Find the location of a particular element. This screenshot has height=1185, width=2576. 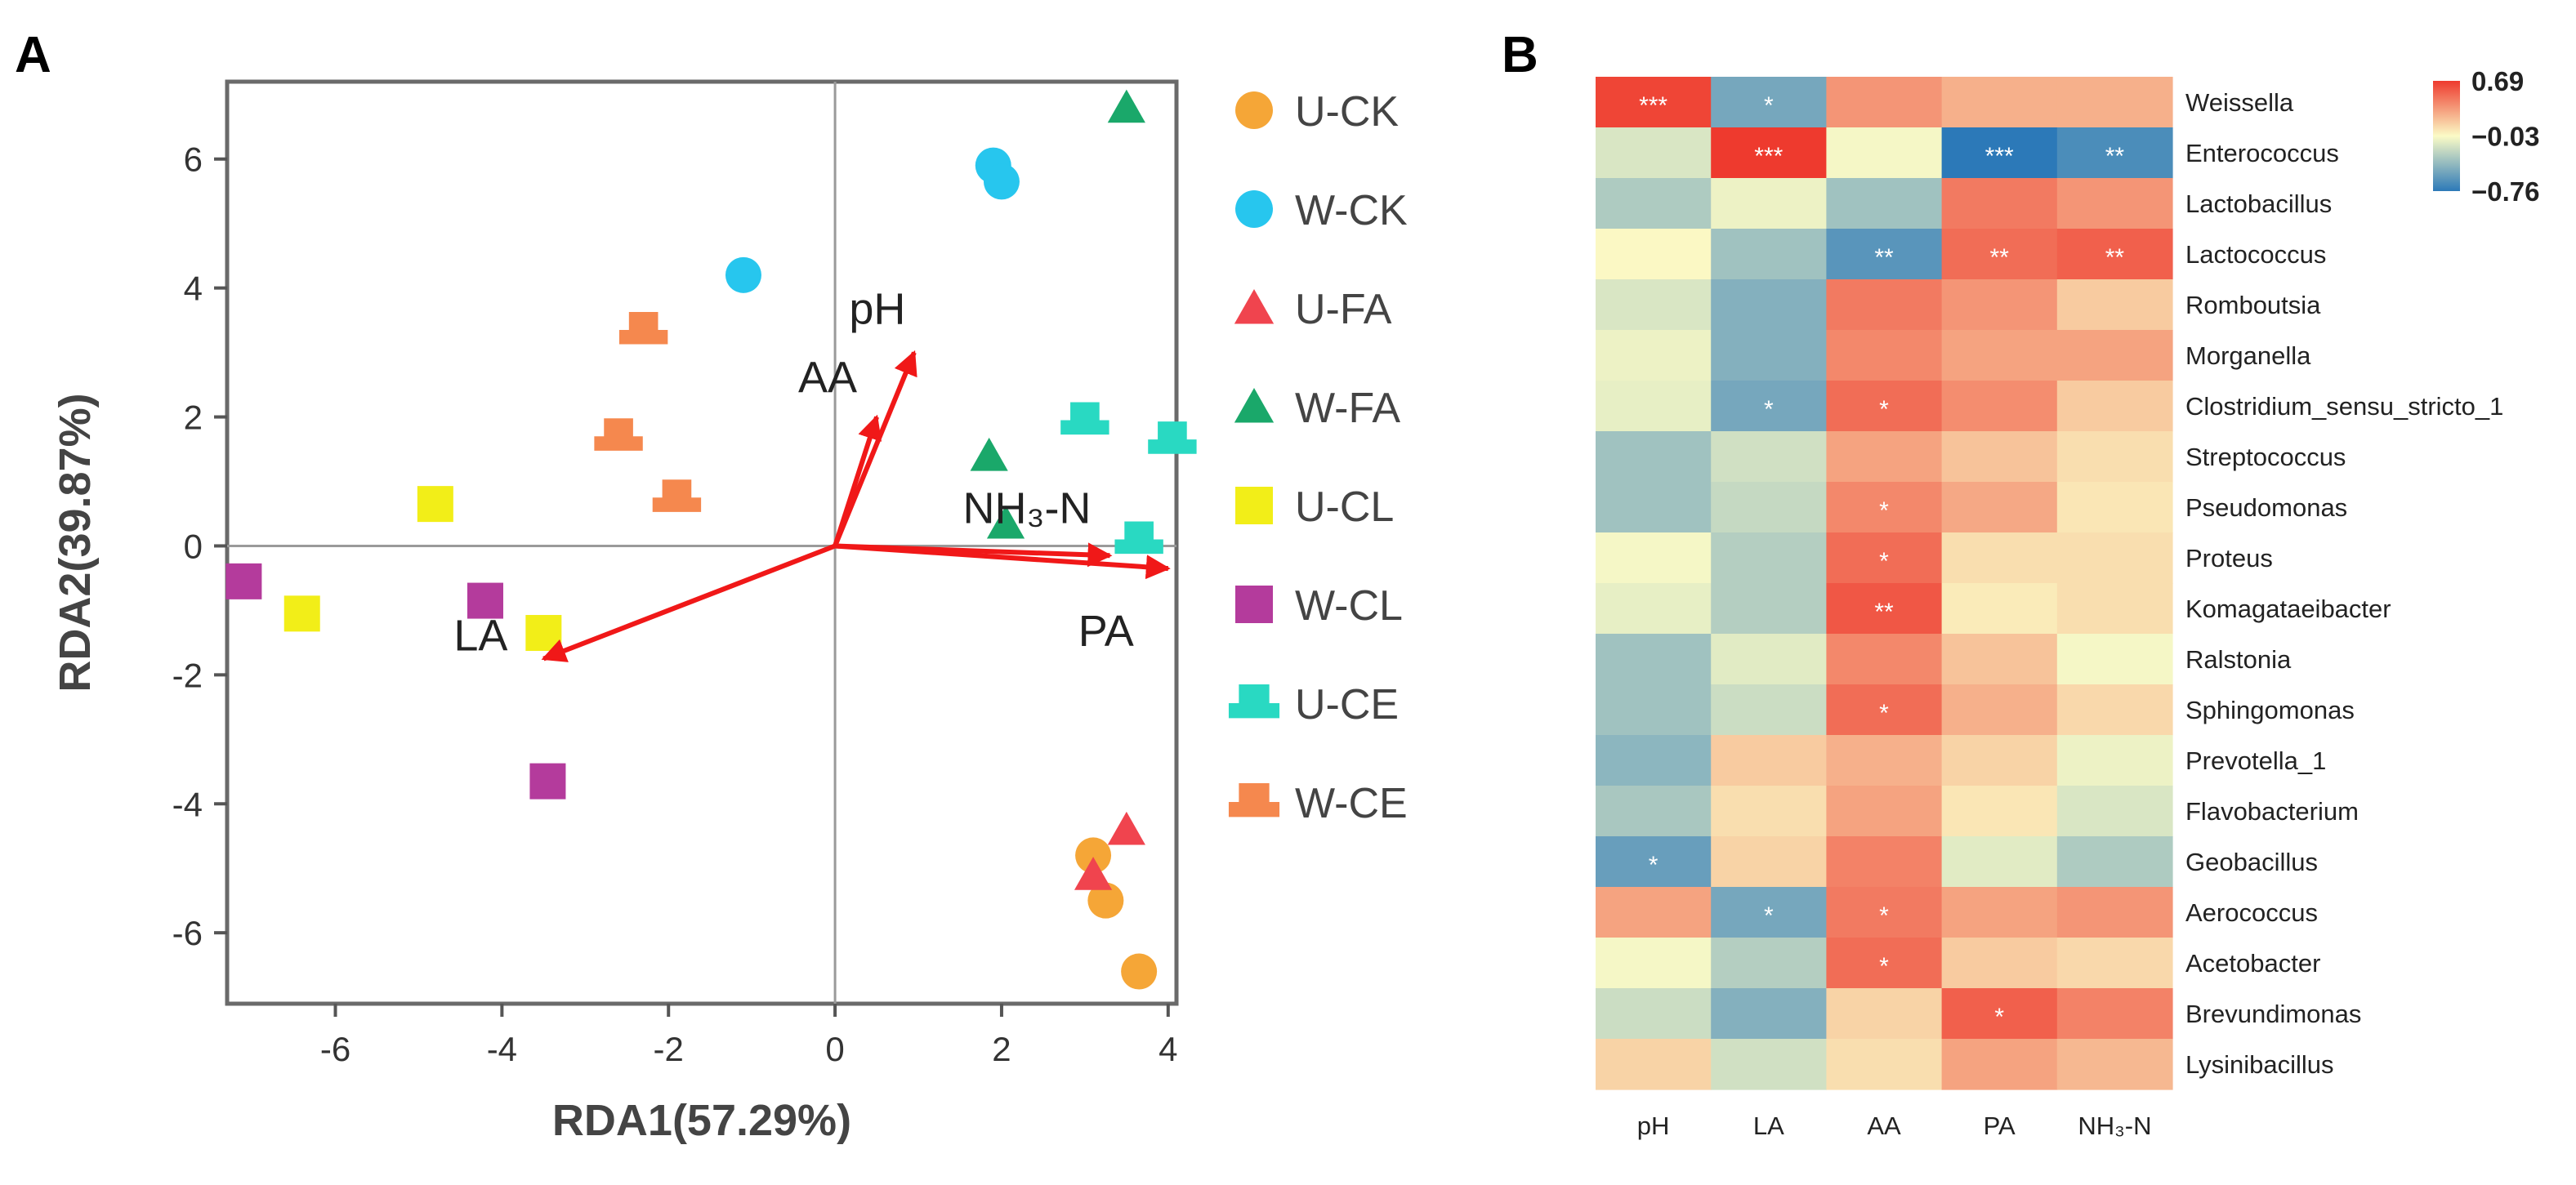

column-label: pH is located at coordinates (1654, 1125).